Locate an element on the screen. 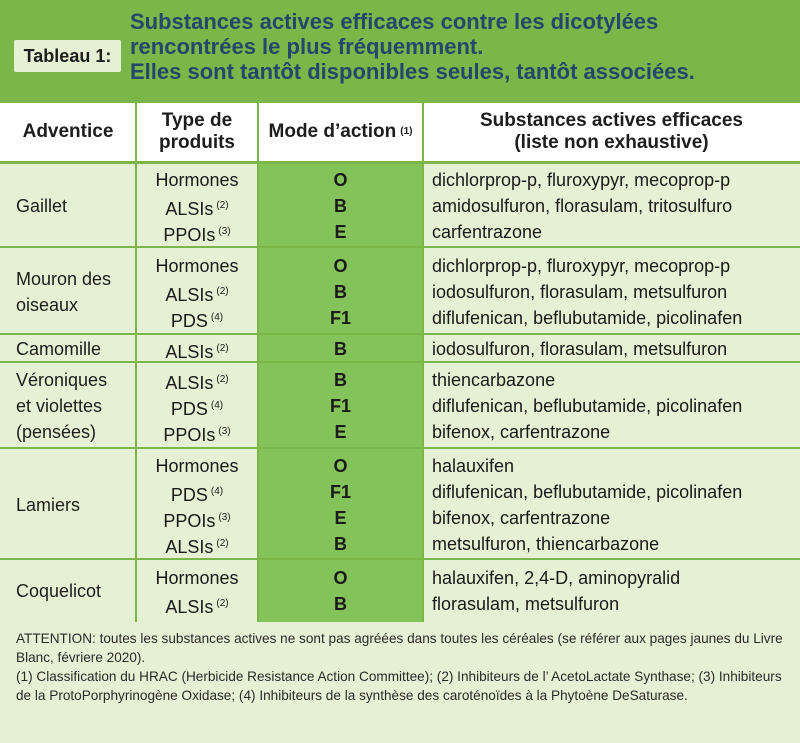 The height and width of the screenshot is (743, 800). active-substances: metsulfuron, thiencarbazone is located at coordinates (546, 543).